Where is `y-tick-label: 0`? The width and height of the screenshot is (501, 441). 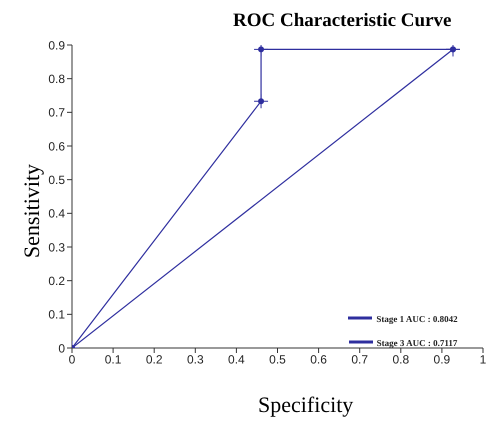
y-tick-label: 0 is located at coordinates (62, 348).